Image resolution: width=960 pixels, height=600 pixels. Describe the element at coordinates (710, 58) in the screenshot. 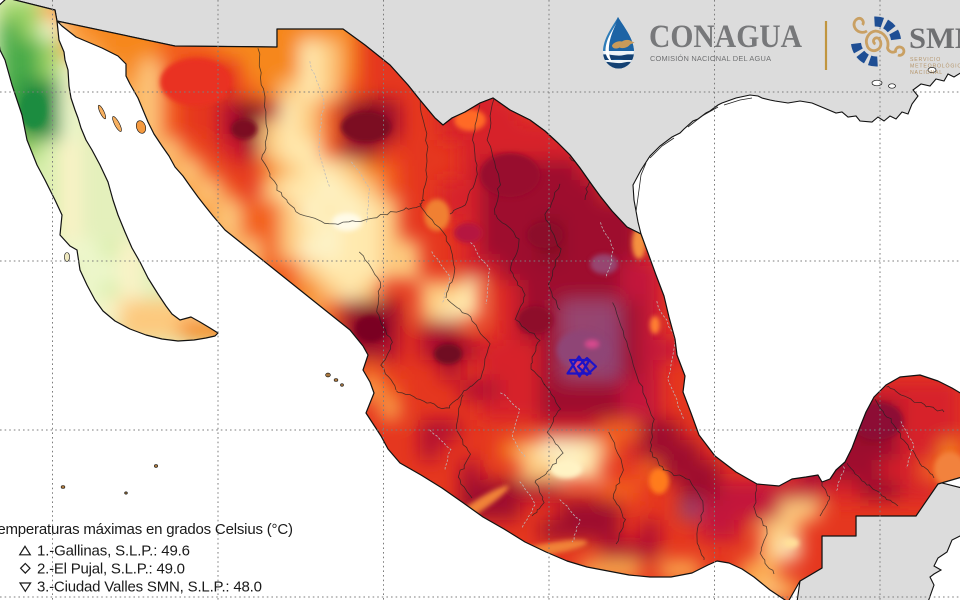

I see `svg-text: COMISIÓN NACIONAL DEL AGUA` at that location.